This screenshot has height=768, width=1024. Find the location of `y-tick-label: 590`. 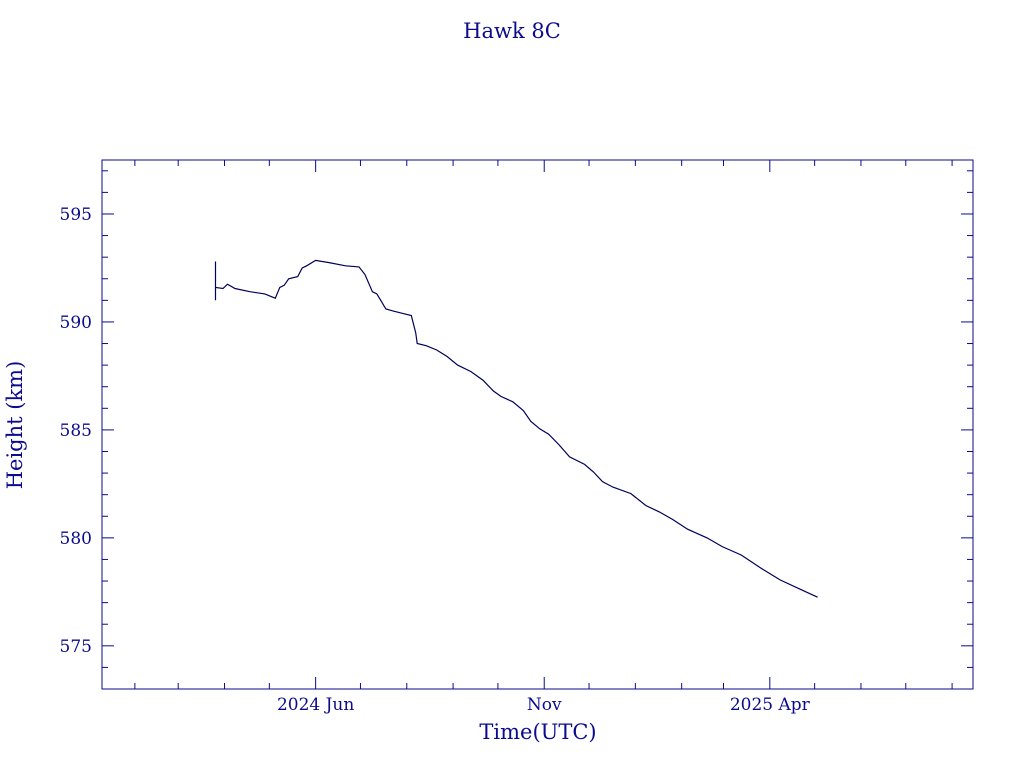

y-tick-label: 590 is located at coordinates (76, 323).